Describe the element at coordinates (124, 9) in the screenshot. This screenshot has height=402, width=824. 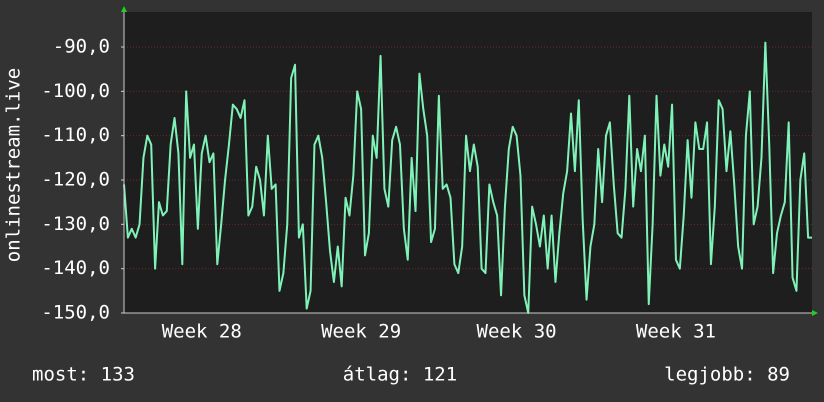
I see `y-axis-arrow` at that location.